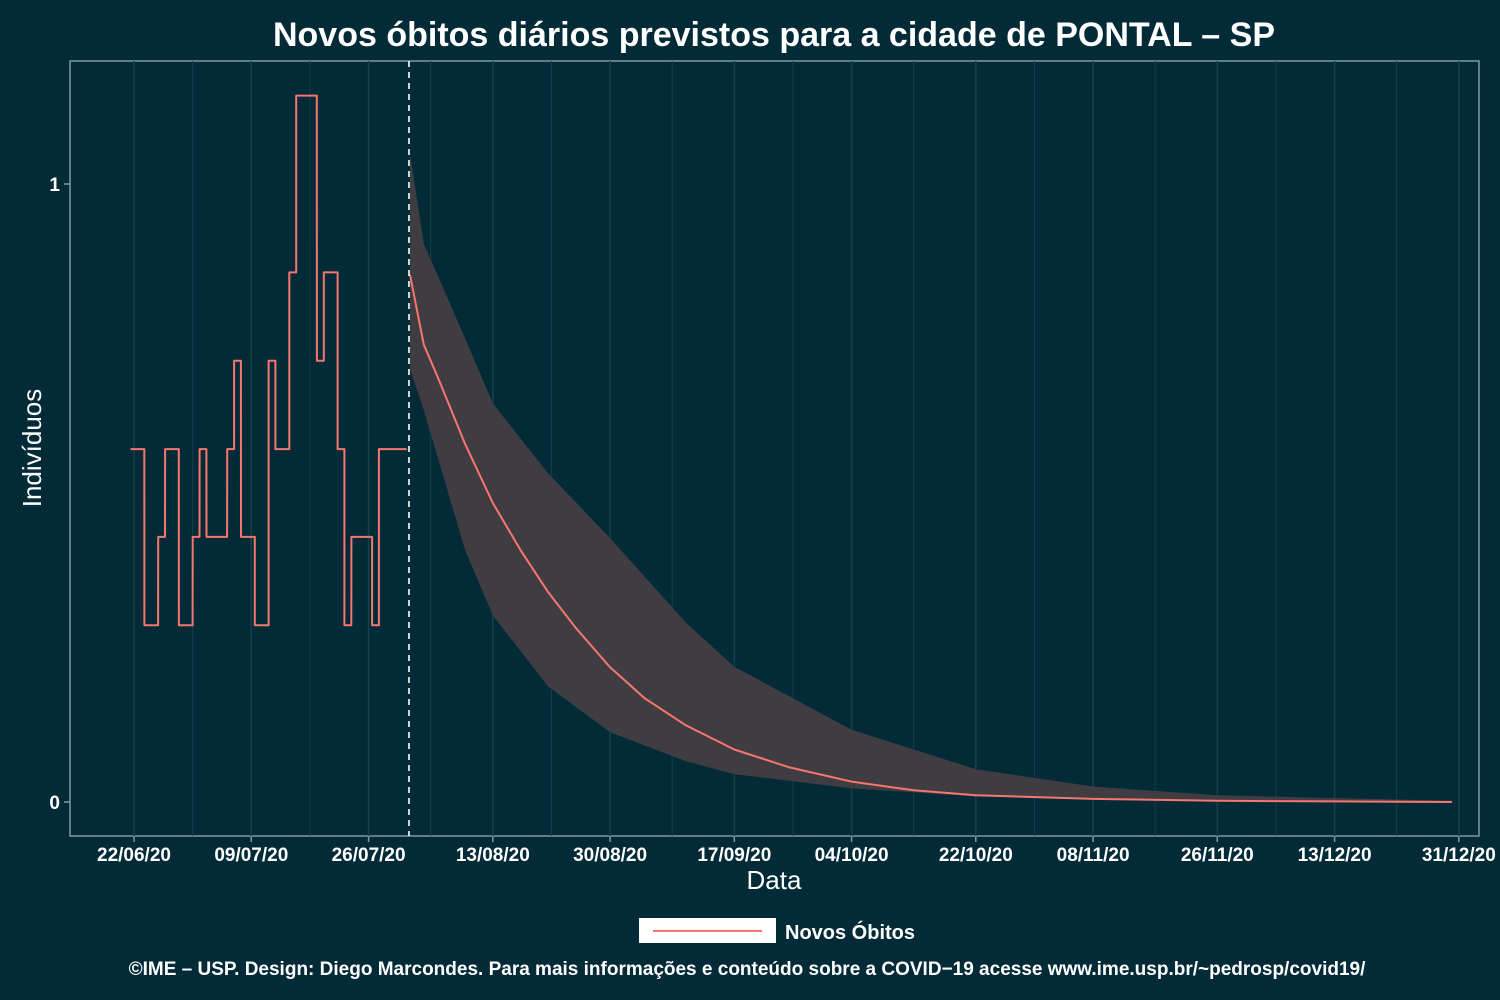 This screenshot has width=1500, height=1000. Describe the element at coordinates (850, 932) in the screenshot. I see `legend-label: Novos Óbitos` at that location.